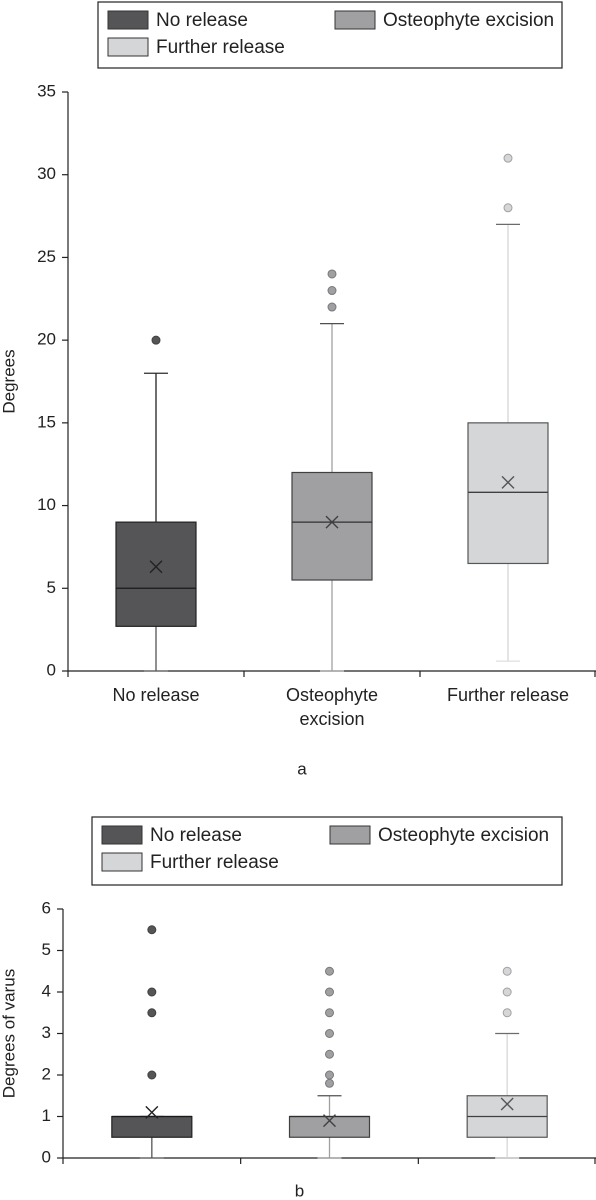 The height and width of the screenshot is (1200, 596). Describe the element at coordinates (299, 1190) in the screenshot. I see `caption: b` at that location.